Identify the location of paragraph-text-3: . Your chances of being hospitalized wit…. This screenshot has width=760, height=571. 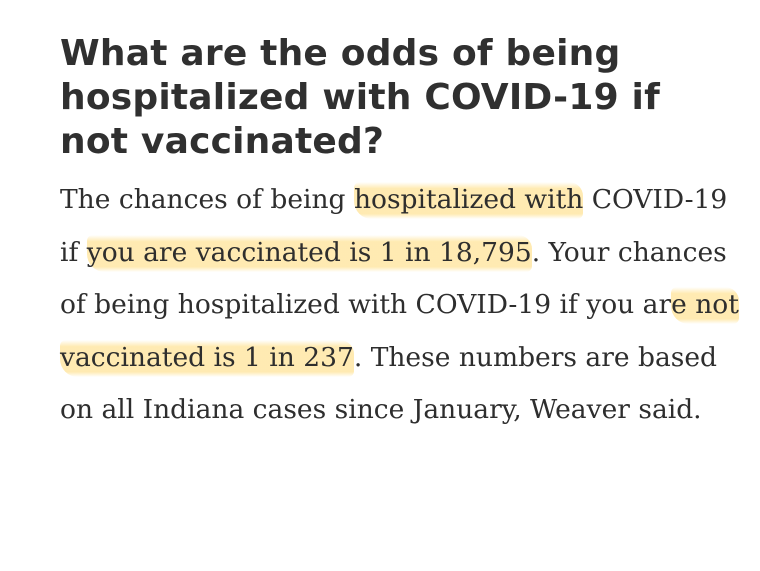
(393, 278).